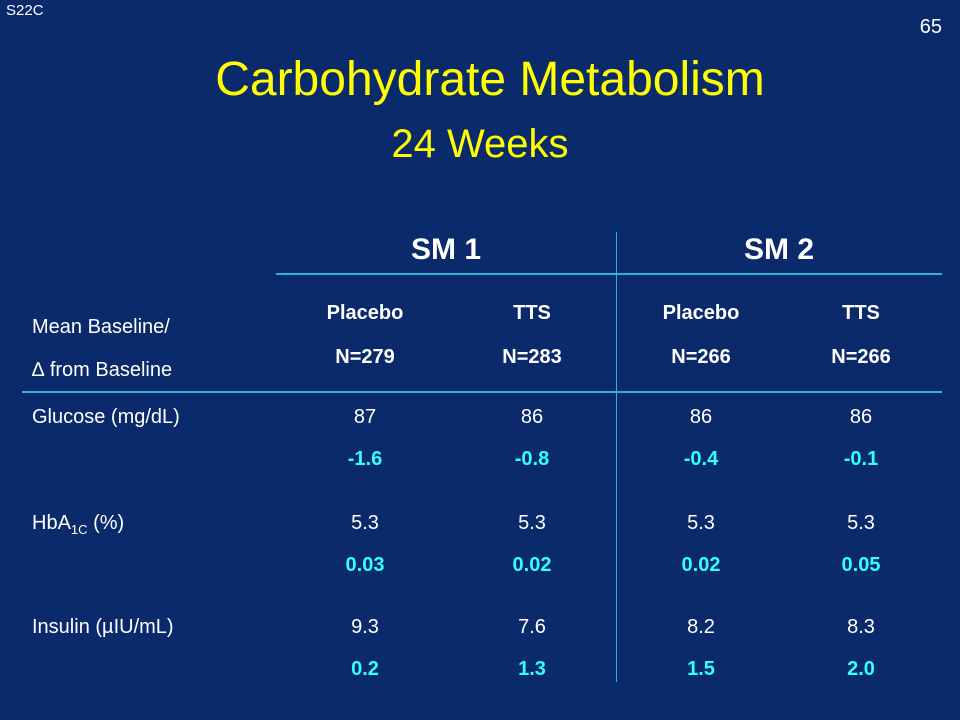  What do you see at coordinates (861, 669) in the screenshot?
I see `change-value: 2.0` at bounding box center [861, 669].